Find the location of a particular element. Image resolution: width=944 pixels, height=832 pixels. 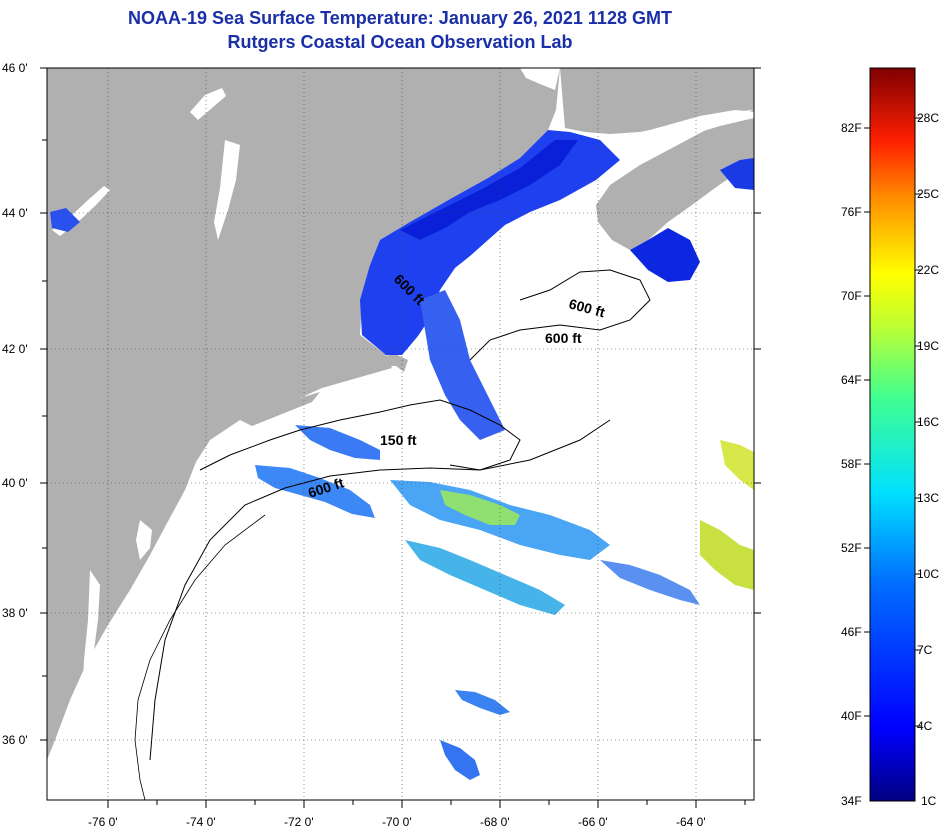

colorbar-f-label: 76F is located at coordinates (851, 212).